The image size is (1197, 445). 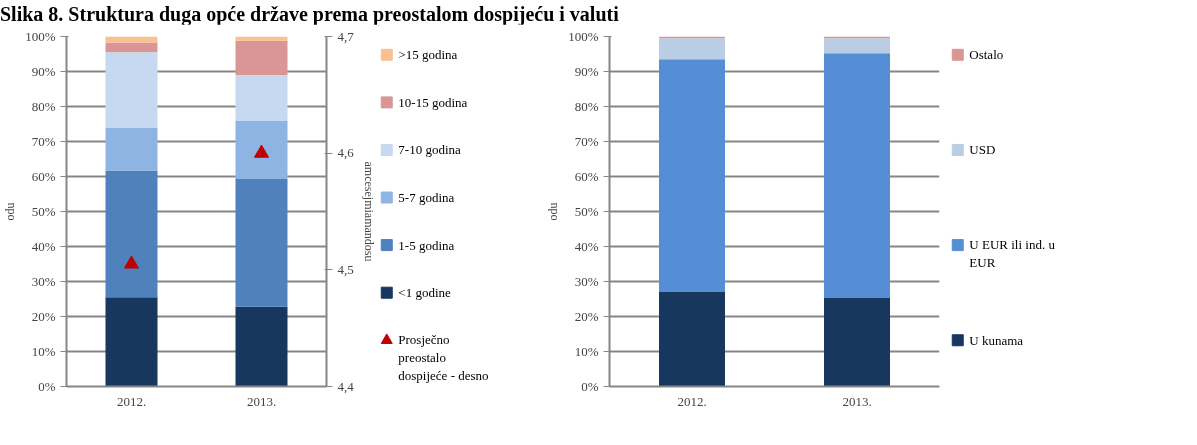 What do you see at coordinates (426, 198) in the screenshot?
I see `legend-label: 5-7 godina` at bounding box center [426, 198].